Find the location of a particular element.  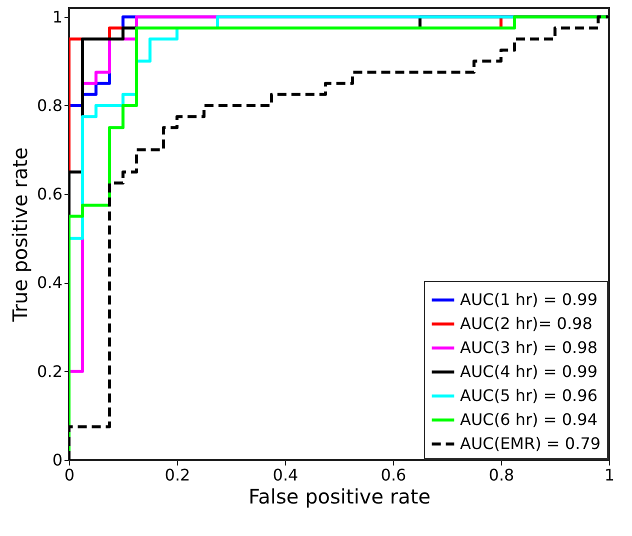

y-tick-label: 0.8 is located at coordinates (49, 105).